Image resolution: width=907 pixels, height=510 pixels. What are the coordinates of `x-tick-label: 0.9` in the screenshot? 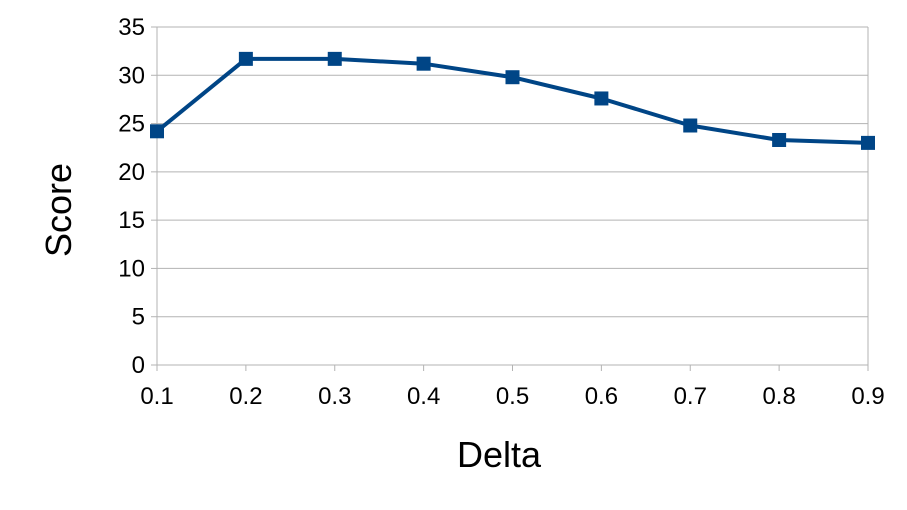 It's located at (867, 396).